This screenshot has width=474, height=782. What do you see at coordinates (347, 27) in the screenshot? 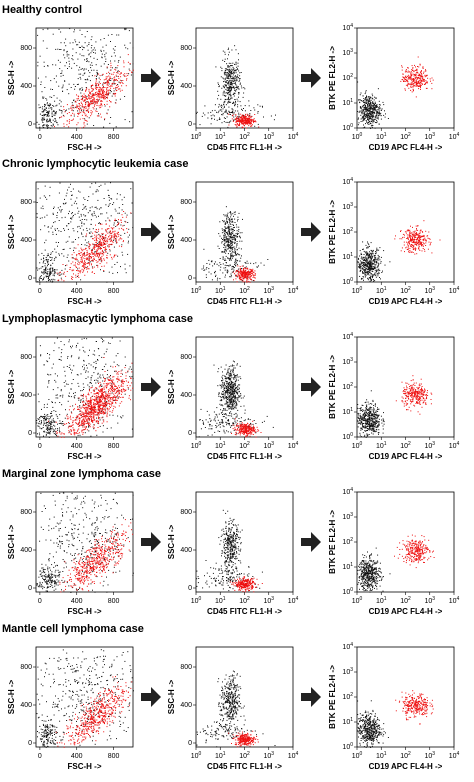
I see `y-tick-label: 104` at bounding box center [347, 27].